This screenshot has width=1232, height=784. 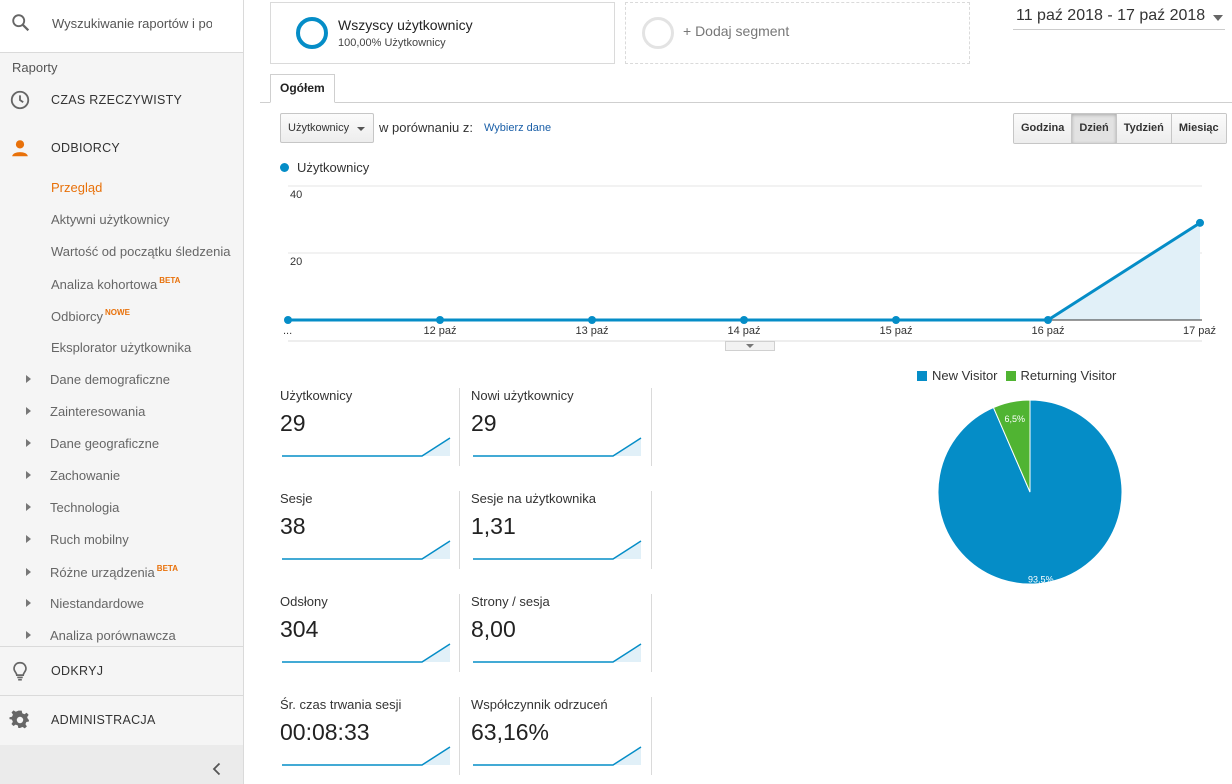 I want to click on compare-label: w porównaniu z:, so click(x=426, y=127).